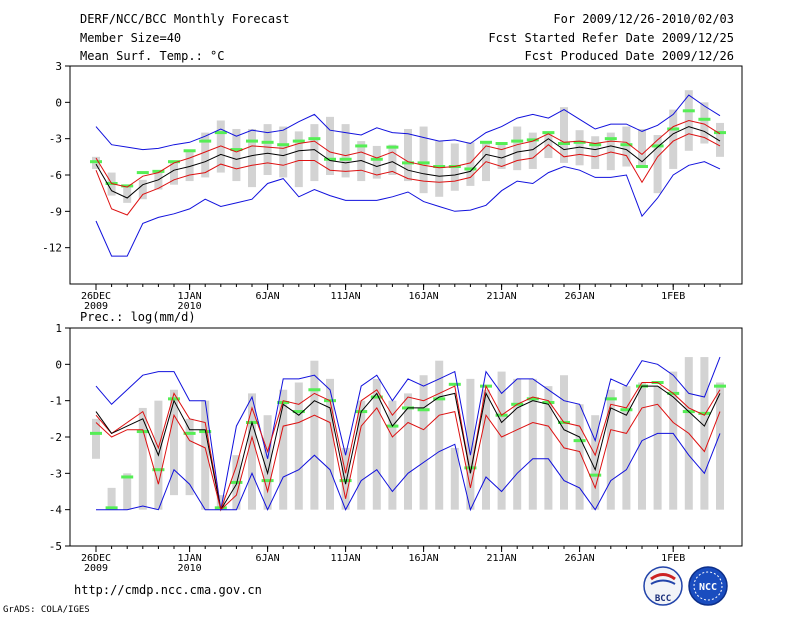 This screenshot has height=618, width=800. What do you see at coordinates (96, 306) in the screenshot?
I see `p1-xtick-year-0: 2009` at bounding box center [96, 306].